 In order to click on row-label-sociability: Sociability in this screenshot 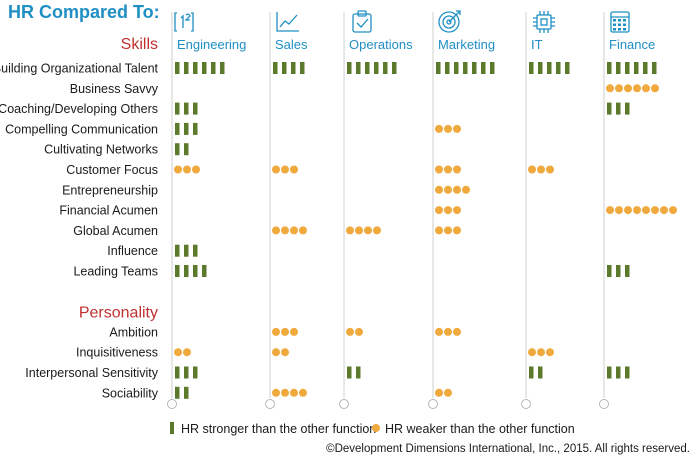, I will do `click(130, 393)`.